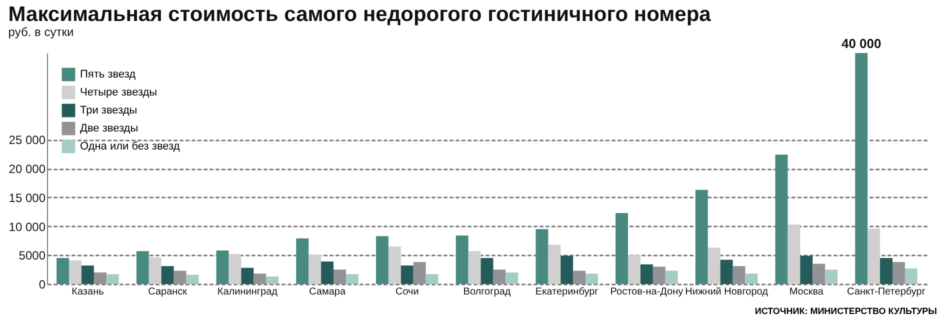  I want to click on x-tick-label: Санкт-Петербург, so click(886, 292).